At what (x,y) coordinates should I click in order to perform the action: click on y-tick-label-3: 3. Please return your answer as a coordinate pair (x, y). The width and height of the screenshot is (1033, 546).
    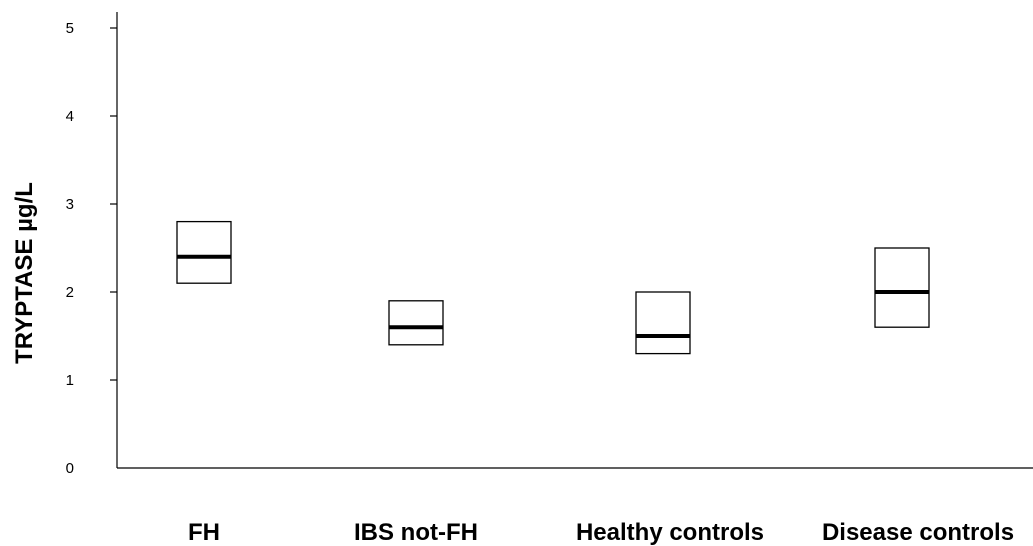
    Looking at the image, I should click on (70, 204).